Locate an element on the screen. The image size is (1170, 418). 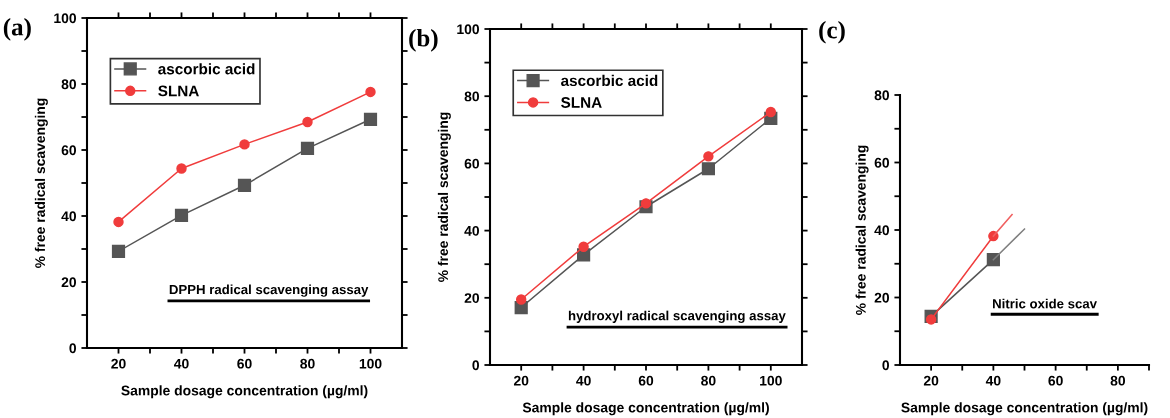
annotation: hydroxyl radical scavenging assay is located at coordinates (677, 316).